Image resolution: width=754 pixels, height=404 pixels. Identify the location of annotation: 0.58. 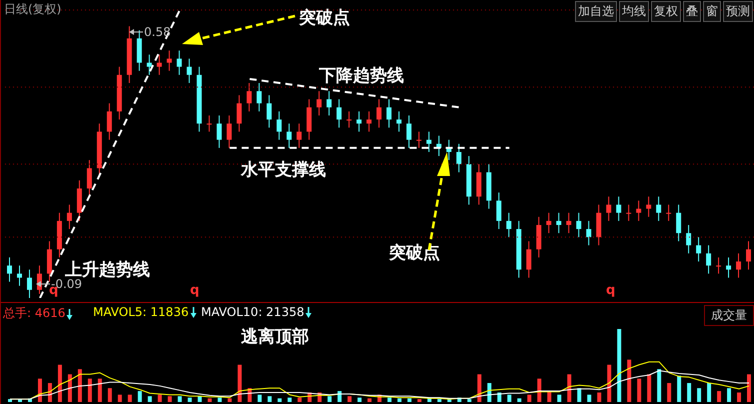
(157, 32).